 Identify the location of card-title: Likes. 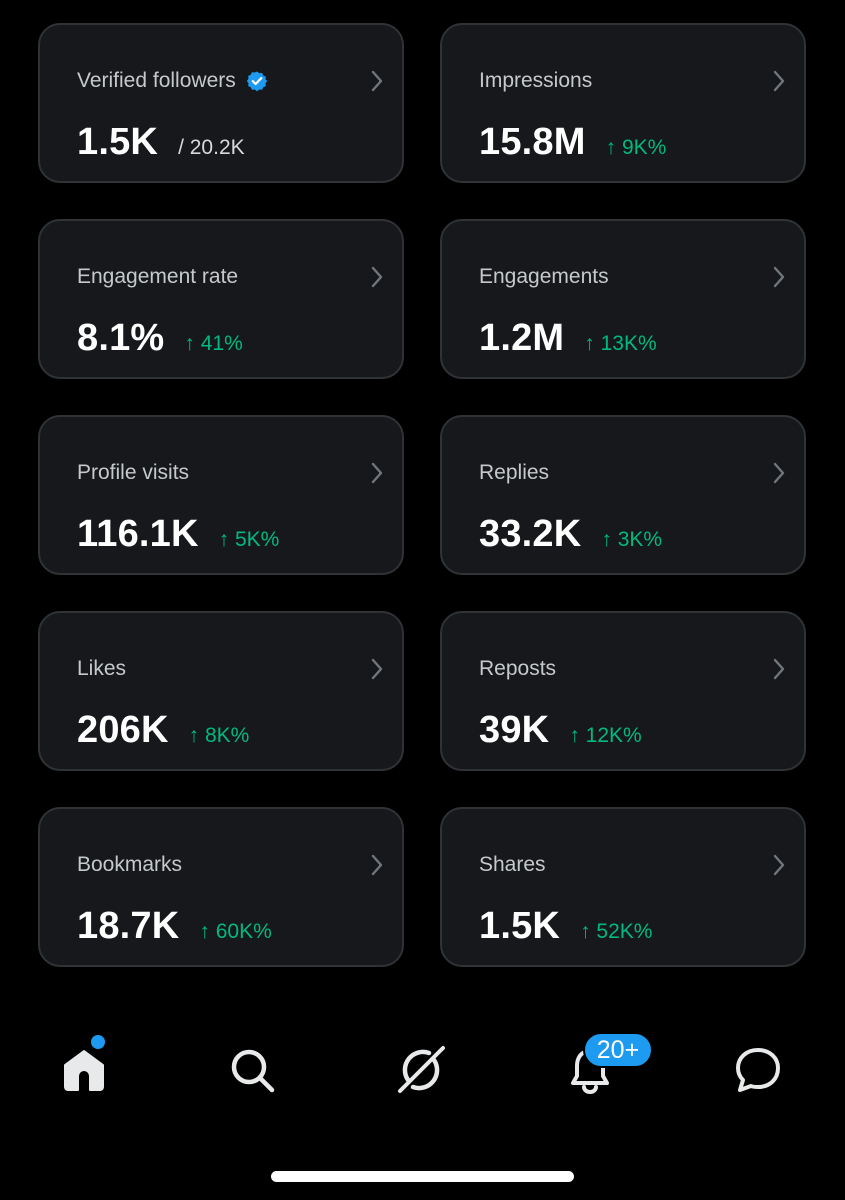
(102, 668).